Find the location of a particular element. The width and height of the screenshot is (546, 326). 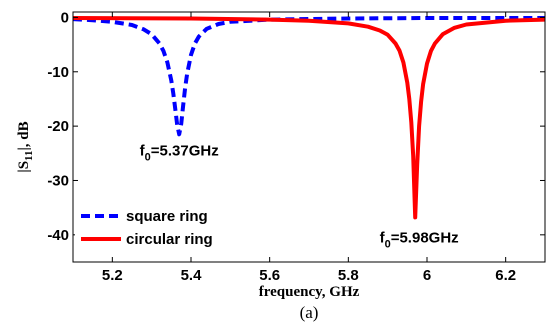

x-tick-label: 5.4 is located at coordinates (192, 275).